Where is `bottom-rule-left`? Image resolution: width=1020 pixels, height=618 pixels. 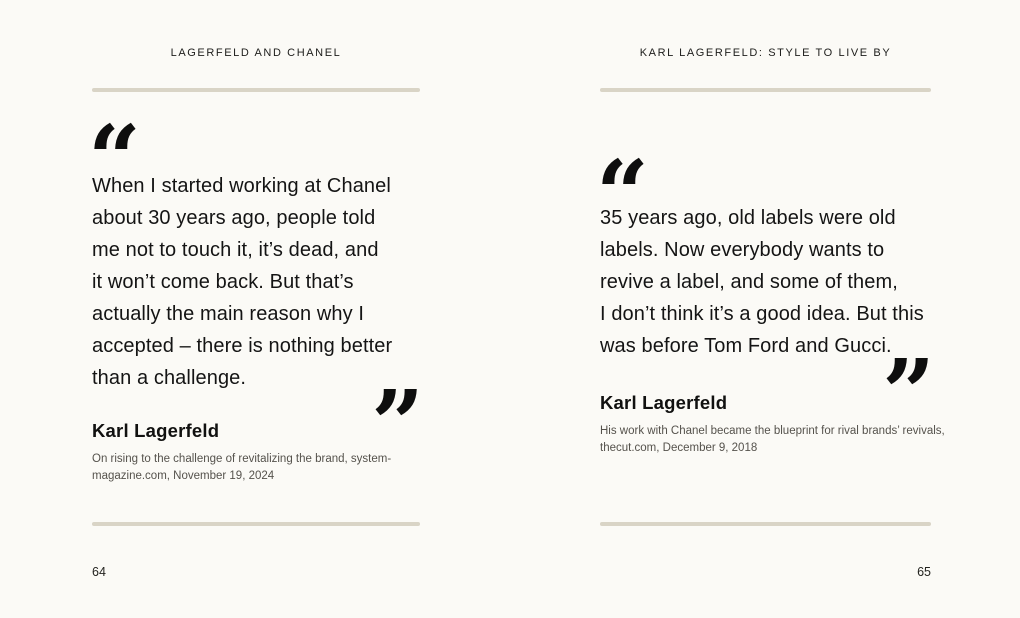
bottom-rule-left is located at coordinates (256, 524).